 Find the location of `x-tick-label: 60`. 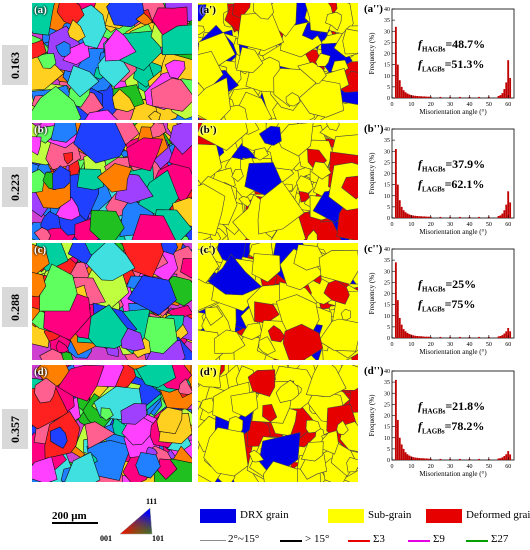

x-tick-label: 60 is located at coordinates (508, 467).